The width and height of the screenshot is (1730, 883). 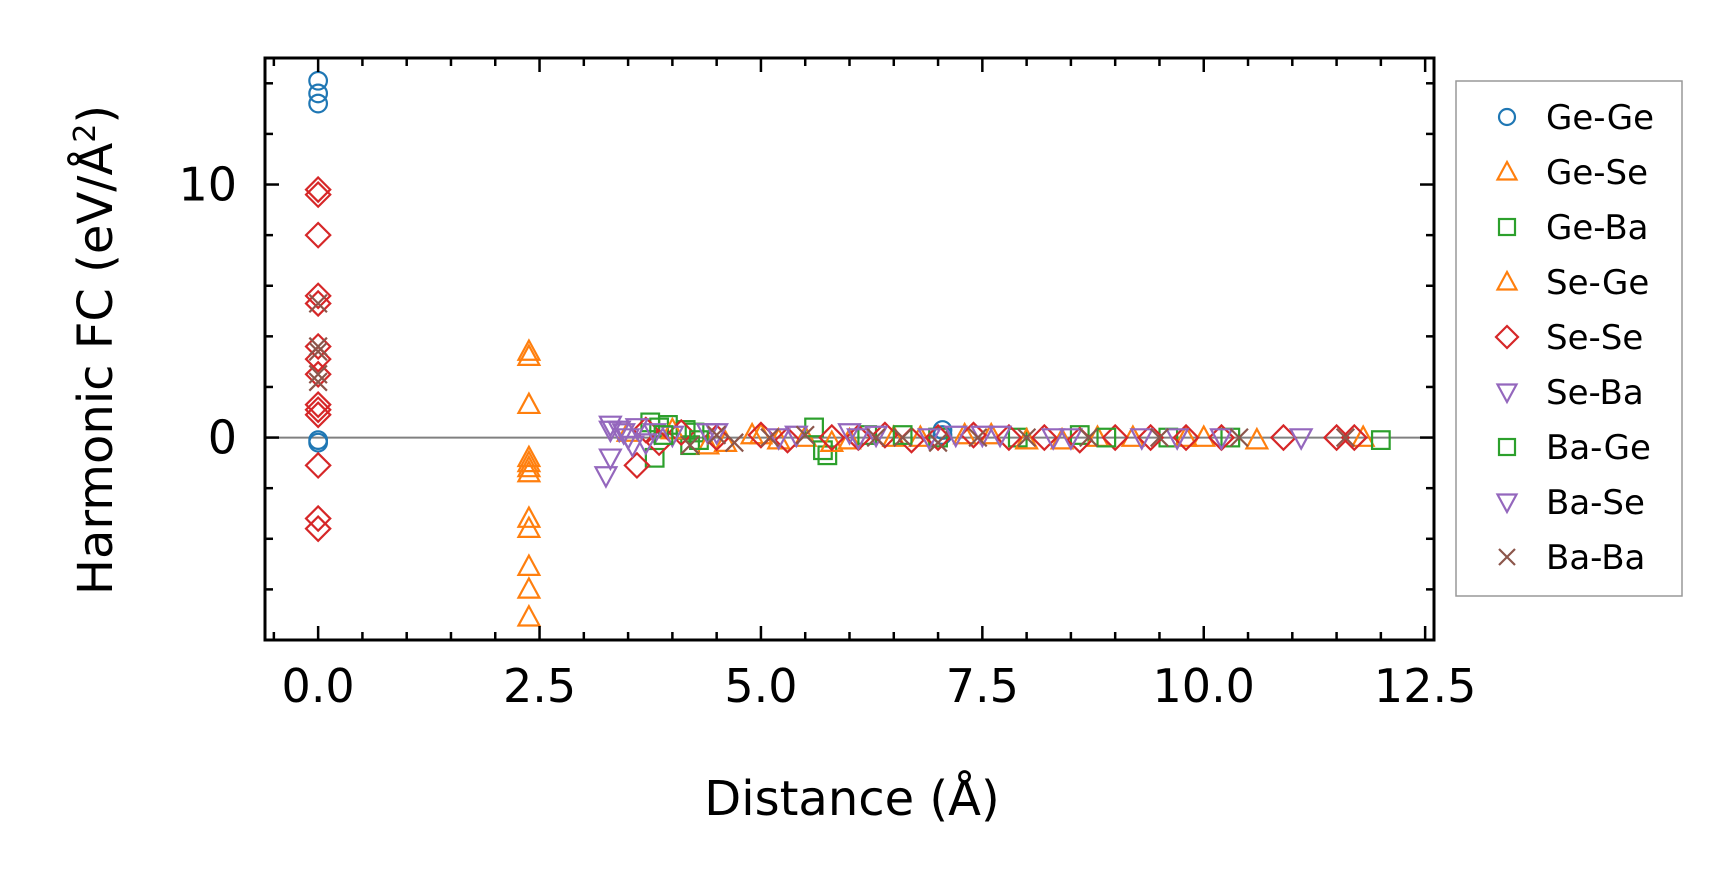 I want to click on y-axis-title: Harmonic FC (eV/Å2), so click(x=95, y=350).